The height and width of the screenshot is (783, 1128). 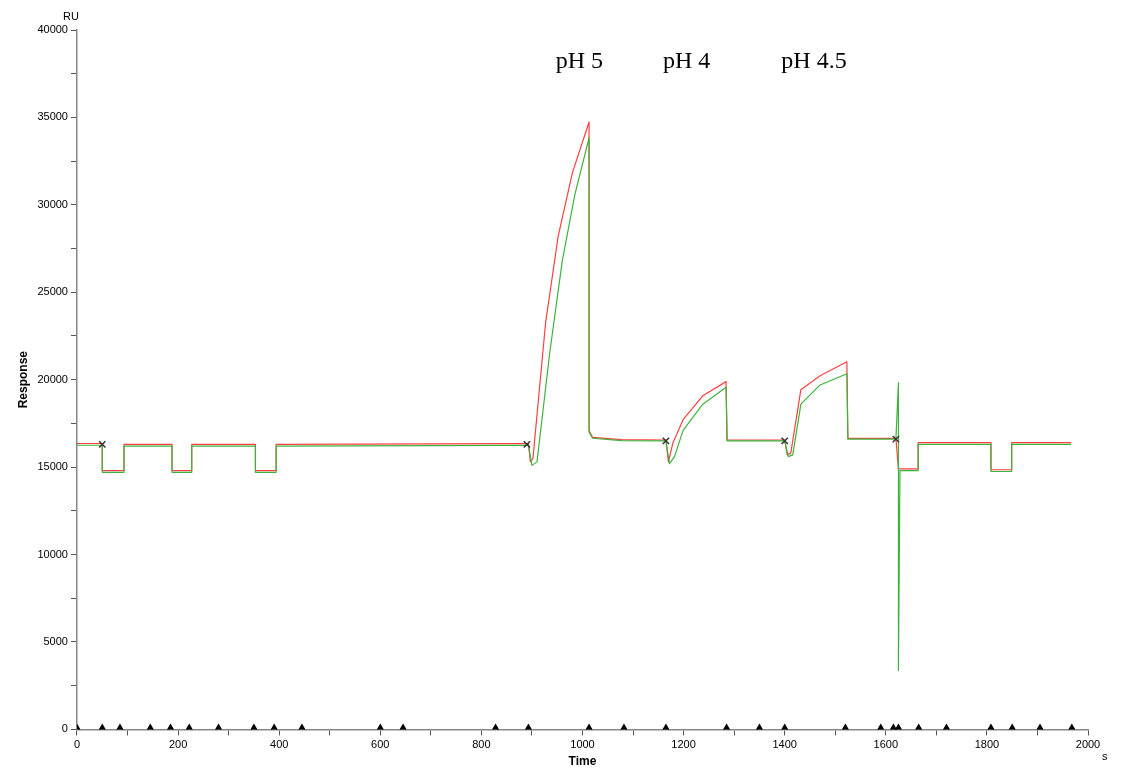 What do you see at coordinates (52, 378) in the screenshot?
I see `y-tick-label: 20000` at bounding box center [52, 378].